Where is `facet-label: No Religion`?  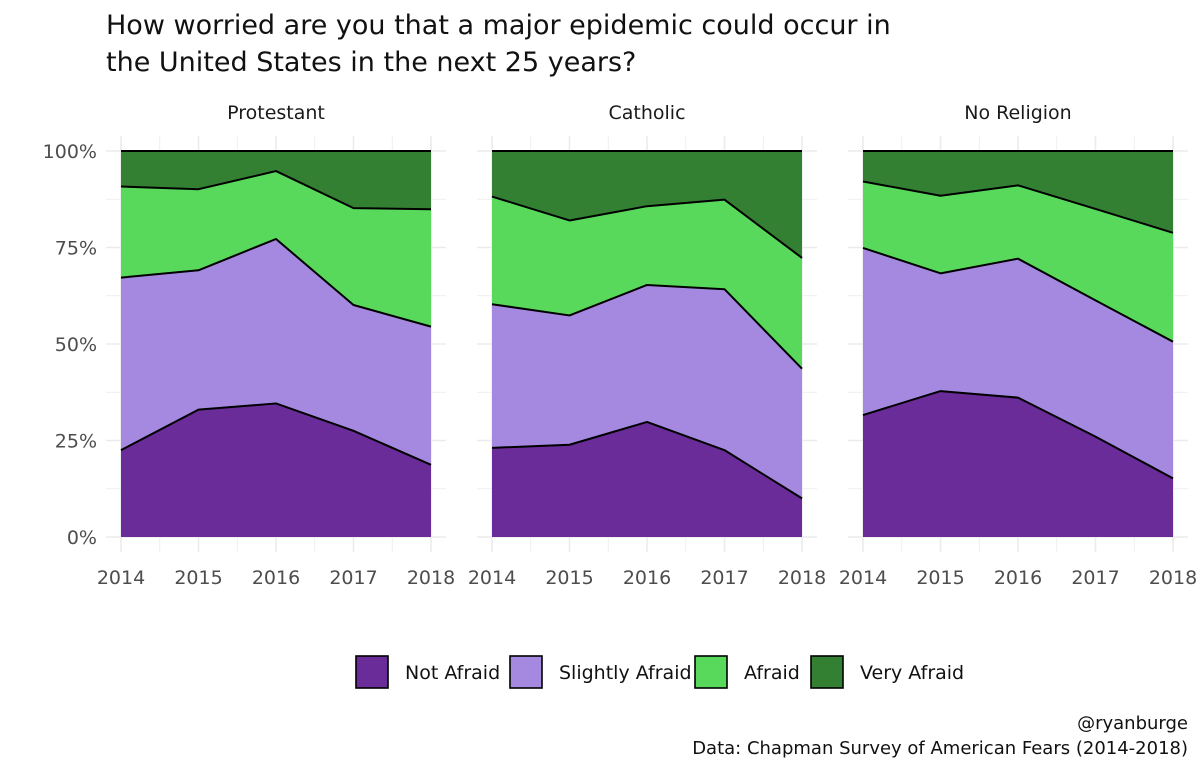 facet-label: No Religion is located at coordinates (1017, 113).